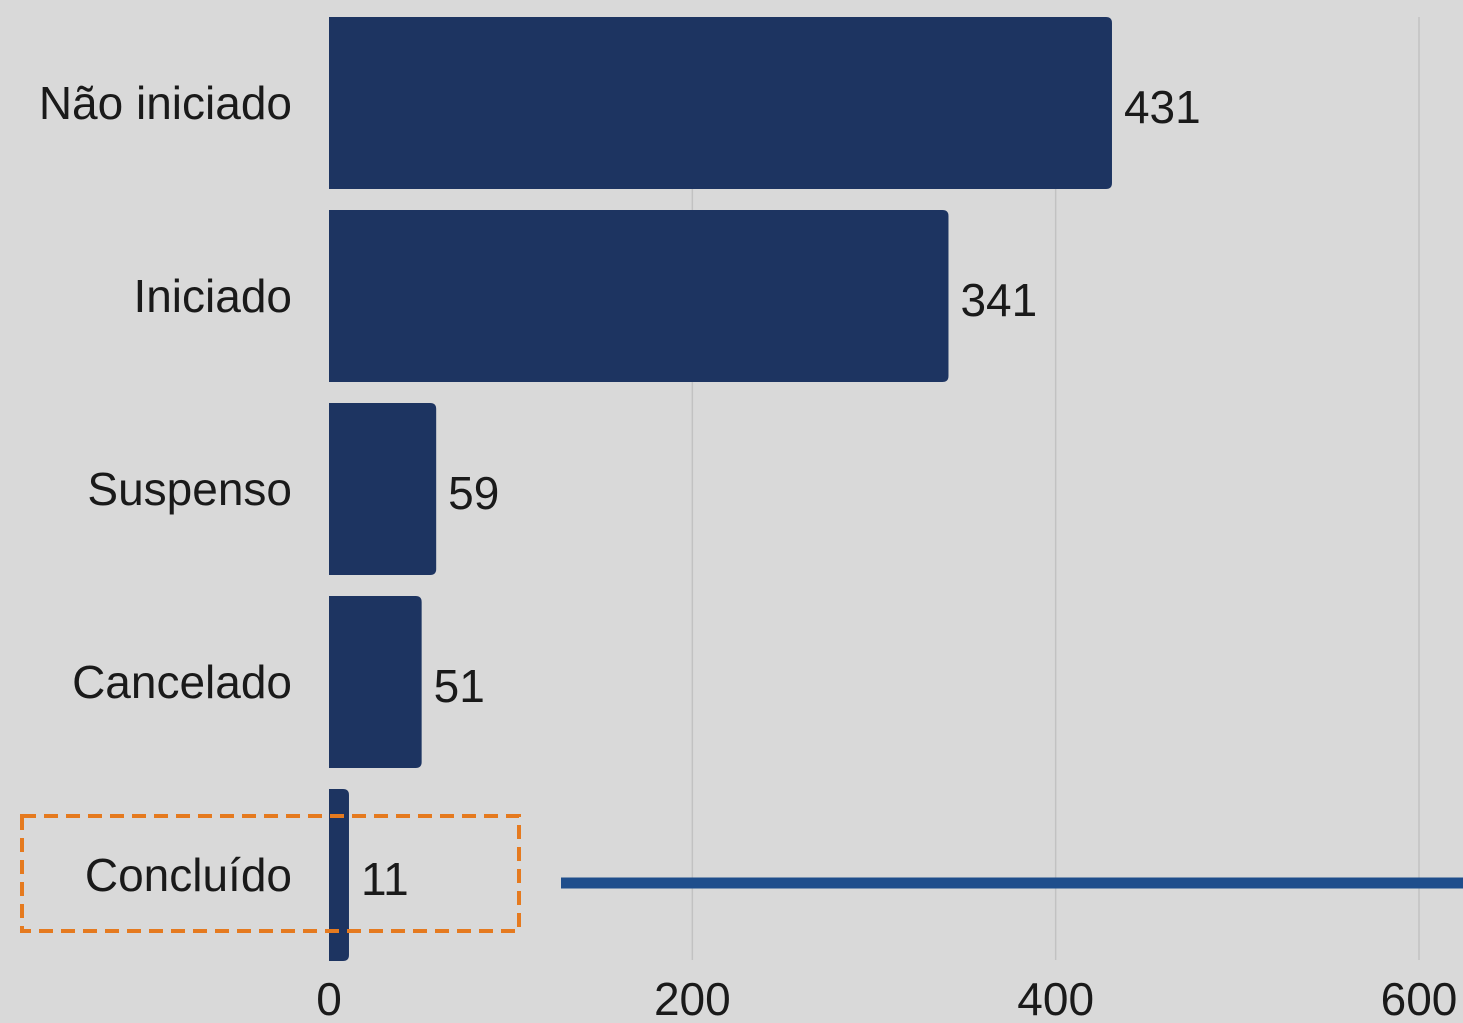 This screenshot has height=1023, width=1463. What do you see at coordinates (1419, 998) in the screenshot?
I see `x-tick-label-600: 600` at bounding box center [1419, 998].